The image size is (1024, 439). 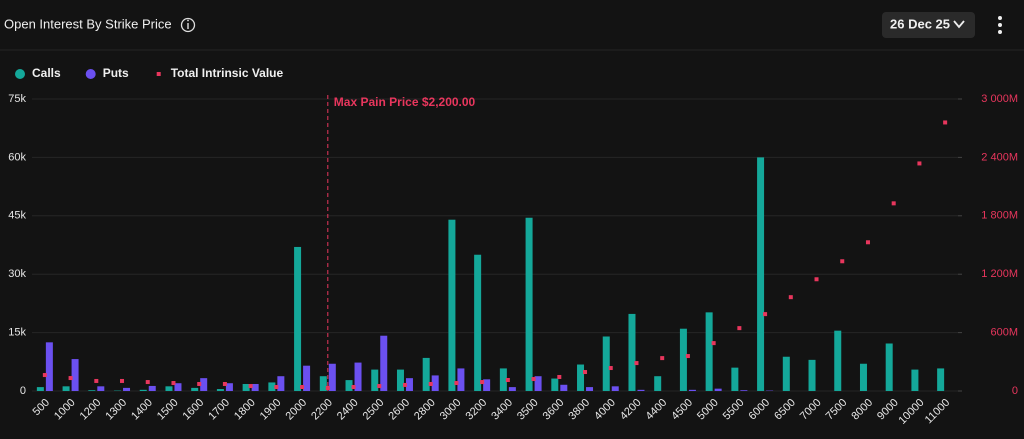 What do you see at coordinates (999, 157) in the screenshot?
I see `y2-tick-label: 2 400M` at bounding box center [999, 157].